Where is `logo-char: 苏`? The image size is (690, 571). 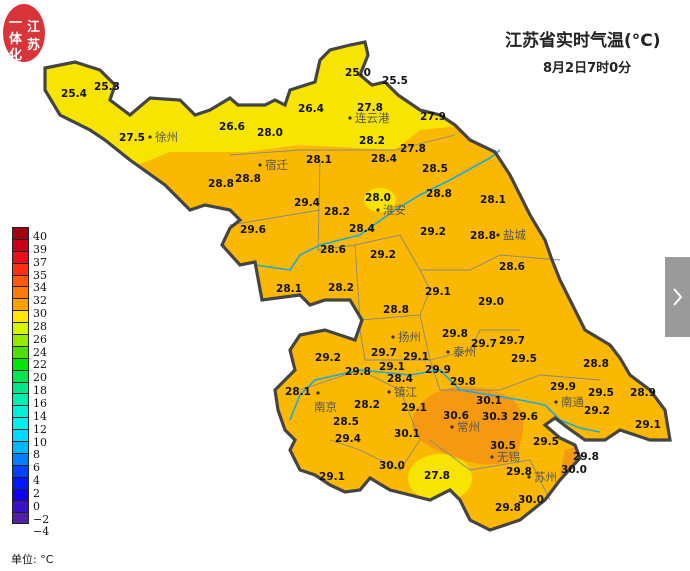 logo-char: 苏 is located at coordinates (34, 45).